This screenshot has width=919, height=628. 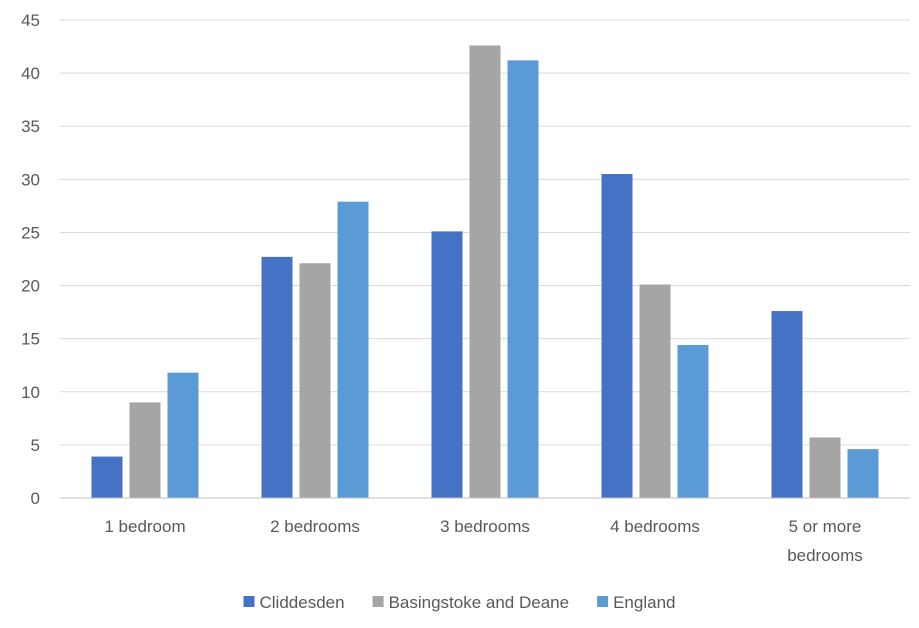 I want to click on x-category-label-line: 4 bedrooms, so click(x=655, y=526).